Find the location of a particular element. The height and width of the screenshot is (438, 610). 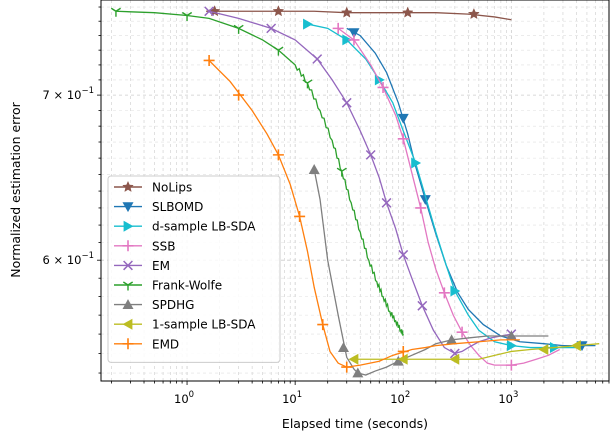

legend-entry: EM is located at coordinates (142, 266).